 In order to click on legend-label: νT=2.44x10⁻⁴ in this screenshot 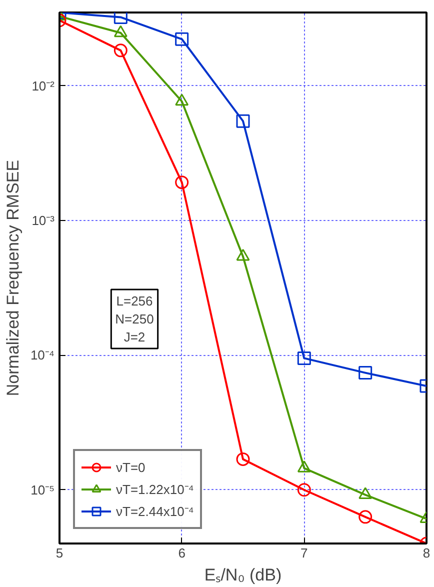, I will do `click(155, 511)`.